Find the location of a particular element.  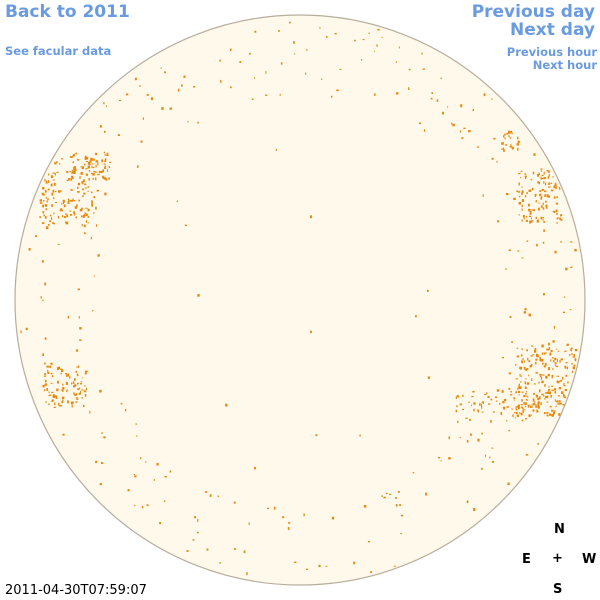

next-day-link: Next day is located at coordinates (552, 30).